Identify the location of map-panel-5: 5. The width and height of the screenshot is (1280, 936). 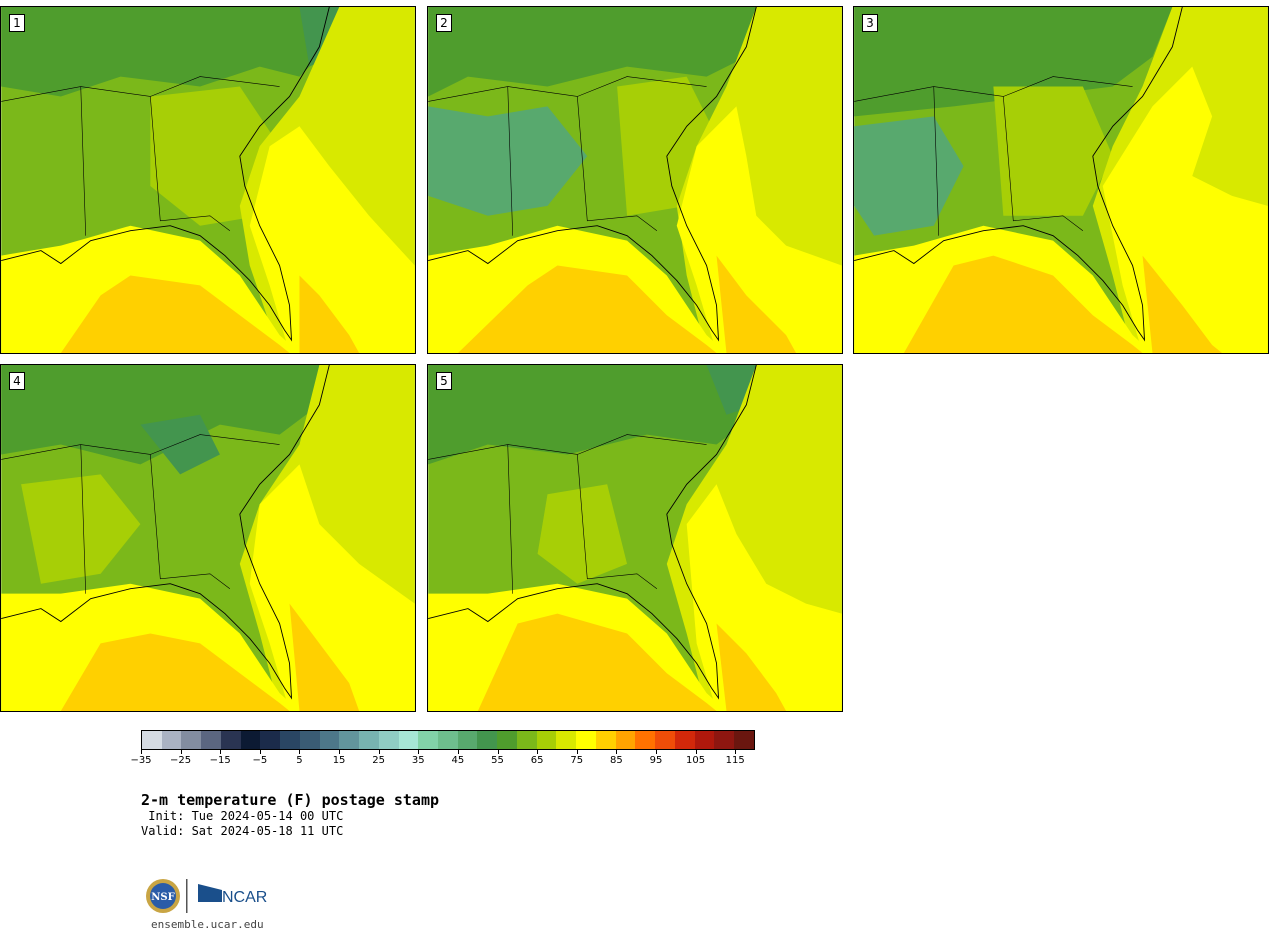
(635, 538).